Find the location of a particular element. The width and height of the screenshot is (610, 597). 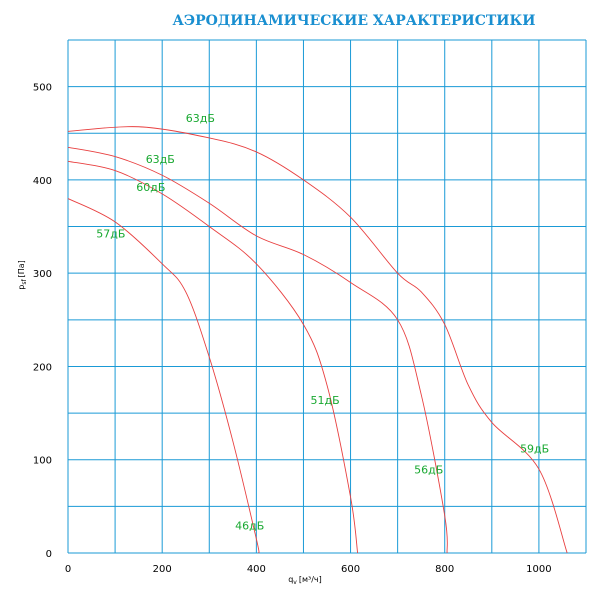

y-tick-labels: 0 100 200 300 400 500 is located at coordinates (42, 321).